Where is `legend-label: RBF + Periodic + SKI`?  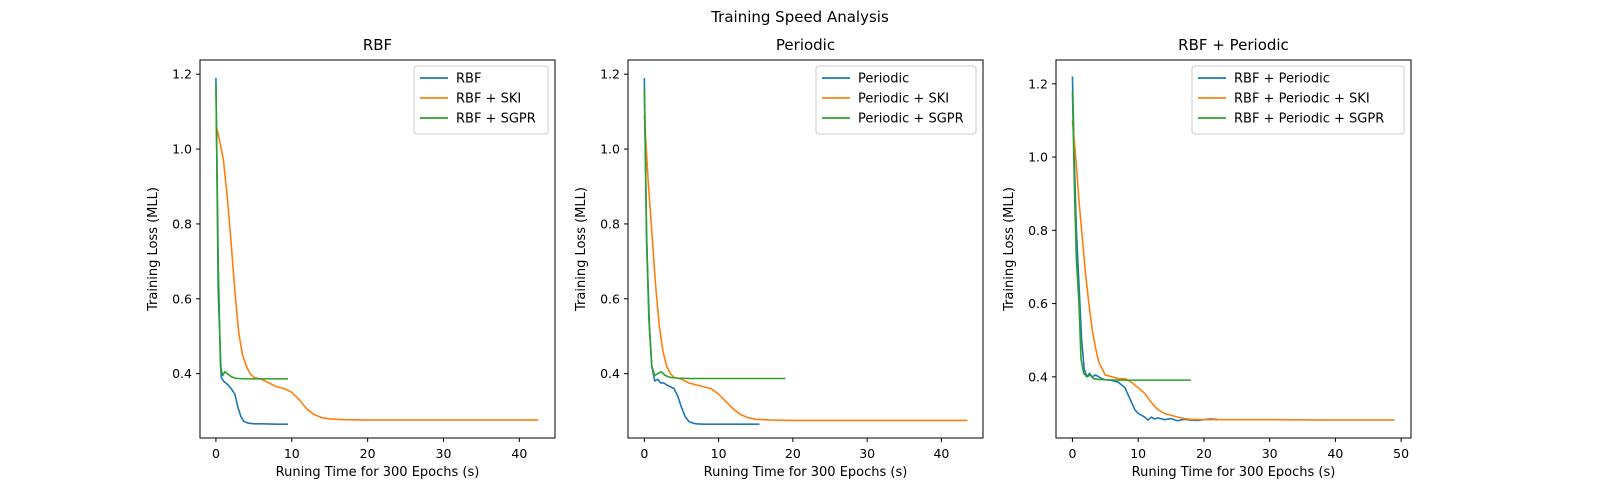
legend-label: RBF + Periodic + SKI is located at coordinates (1302, 99).